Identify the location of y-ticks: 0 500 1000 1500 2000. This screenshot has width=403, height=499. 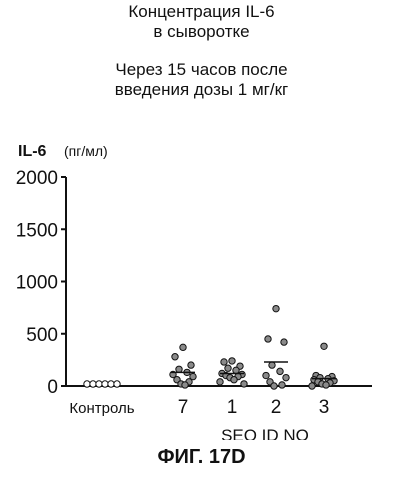
(41, 283).